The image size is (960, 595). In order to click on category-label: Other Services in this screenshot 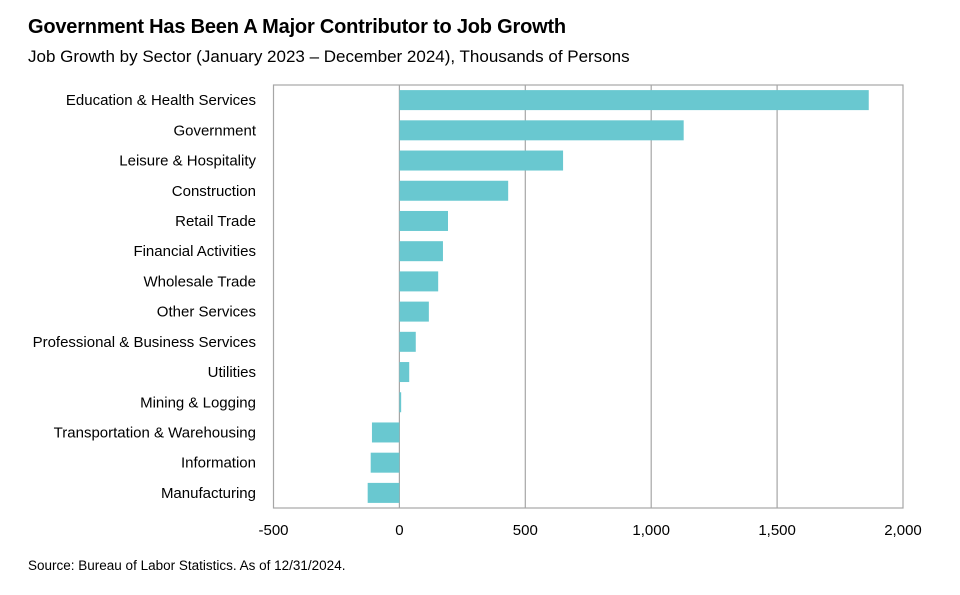, I will do `click(206, 312)`.